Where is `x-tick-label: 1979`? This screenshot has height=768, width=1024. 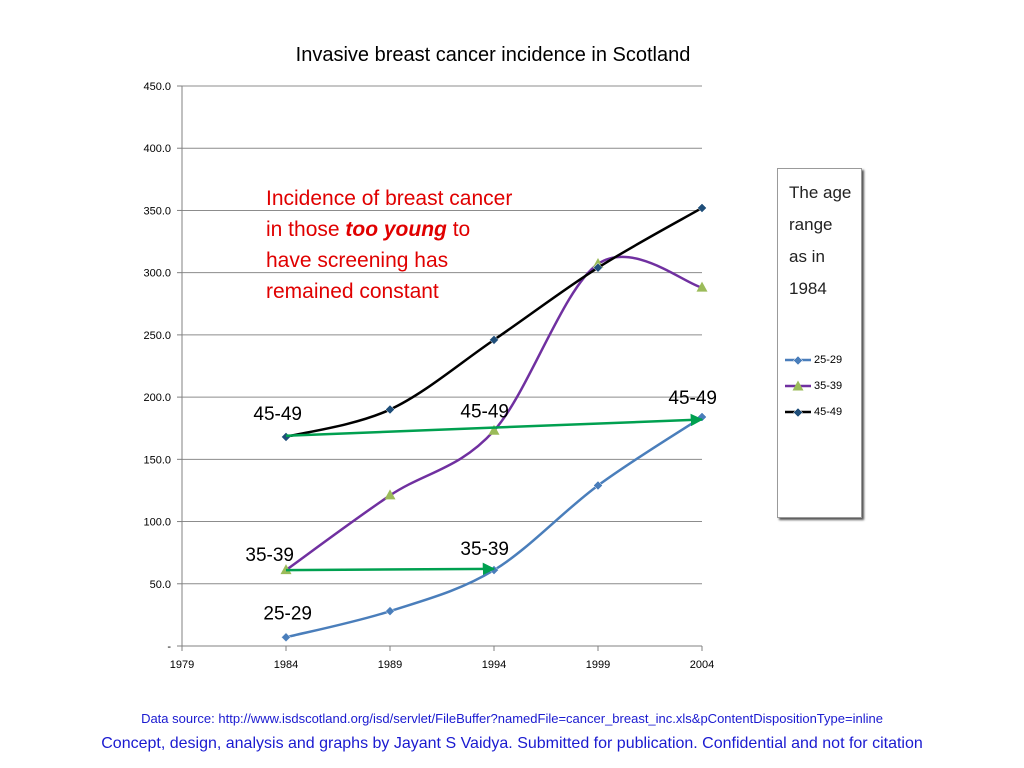
x-tick-label: 1979 is located at coordinates (182, 665).